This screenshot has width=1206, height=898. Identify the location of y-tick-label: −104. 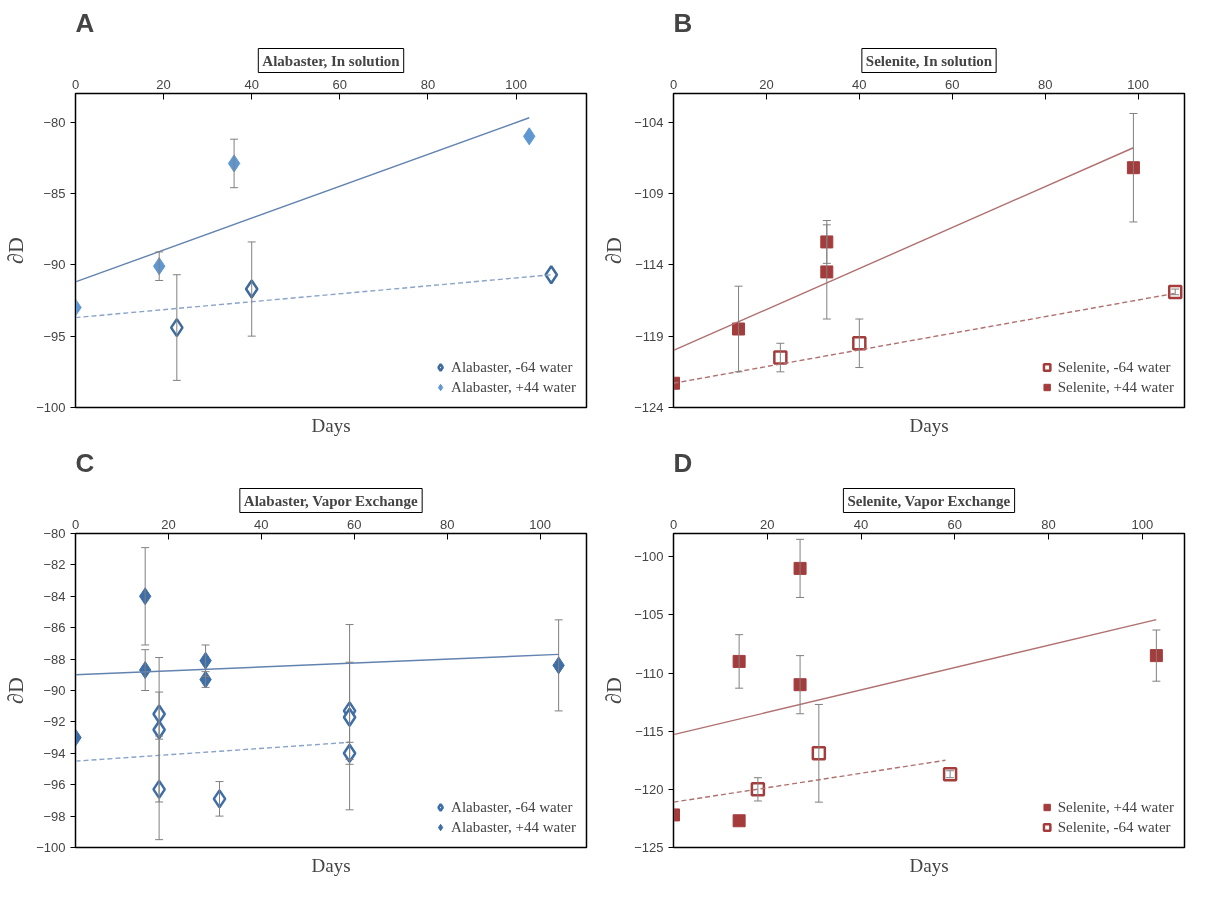
(649, 122).